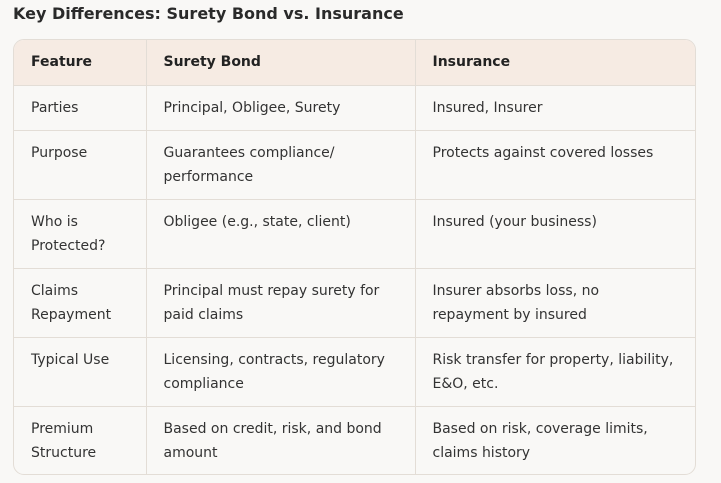 The image size is (721, 483). I want to click on insurance-cell: Insured, Insurer, so click(555, 108).